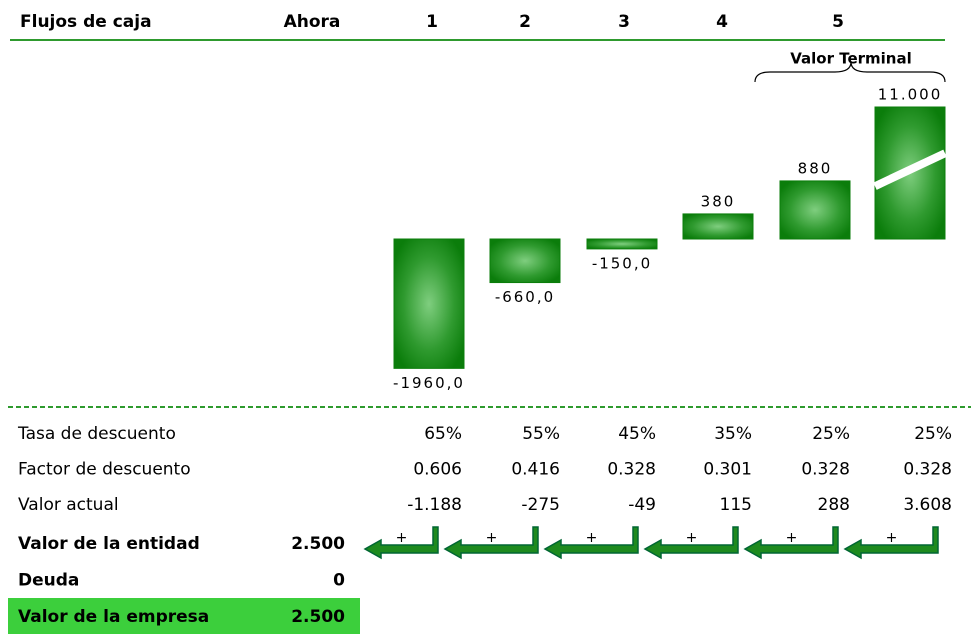  I want to click on cell: 0.606, so click(437, 470).